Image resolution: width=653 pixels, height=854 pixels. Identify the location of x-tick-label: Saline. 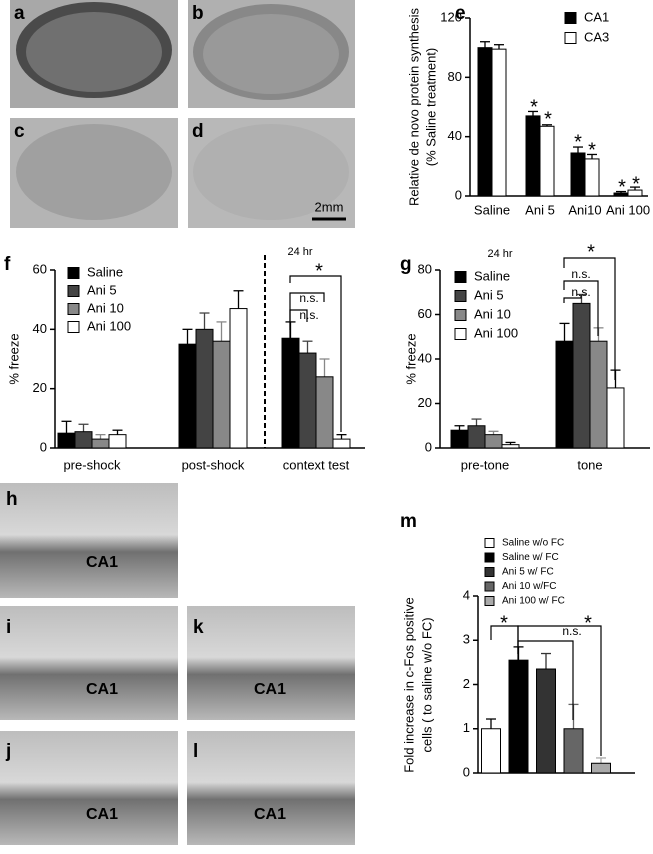
(492, 209).